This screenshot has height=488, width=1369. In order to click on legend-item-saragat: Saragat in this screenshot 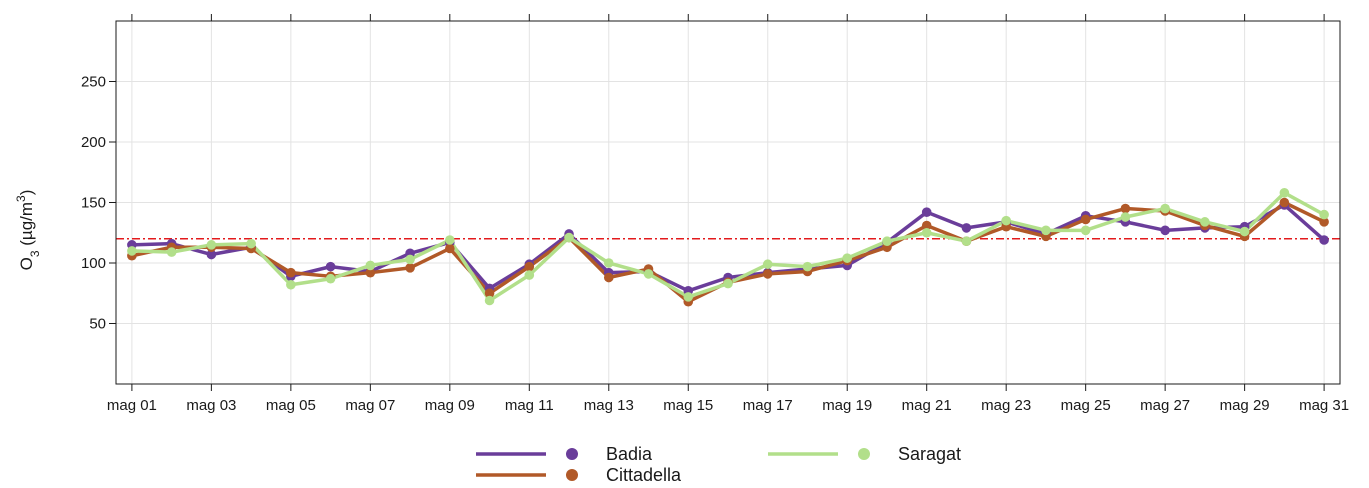, I will do `click(864, 454)`.